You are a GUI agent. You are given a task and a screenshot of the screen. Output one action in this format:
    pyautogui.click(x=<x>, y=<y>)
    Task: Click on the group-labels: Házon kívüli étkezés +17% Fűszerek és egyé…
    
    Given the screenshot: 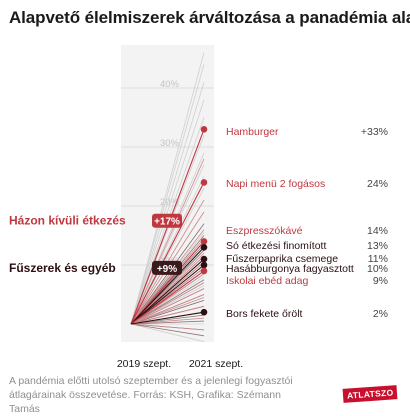 What is the action you would take?
    pyautogui.click(x=95, y=244)
    